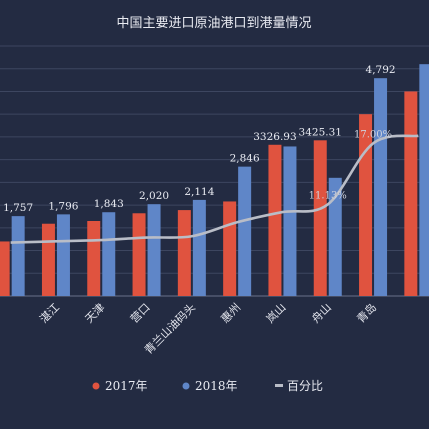  What do you see at coordinates (109, 204) in the screenshot?
I see `bar-value-label: 1,843` at bounding box center [109, 204].